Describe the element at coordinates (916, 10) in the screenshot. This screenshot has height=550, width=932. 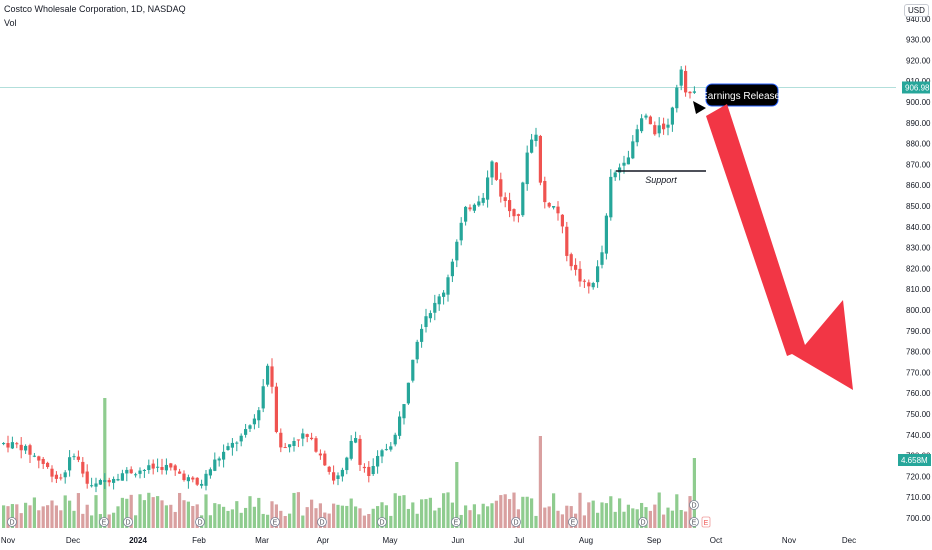
I see `currency-badge: USD` at that location.